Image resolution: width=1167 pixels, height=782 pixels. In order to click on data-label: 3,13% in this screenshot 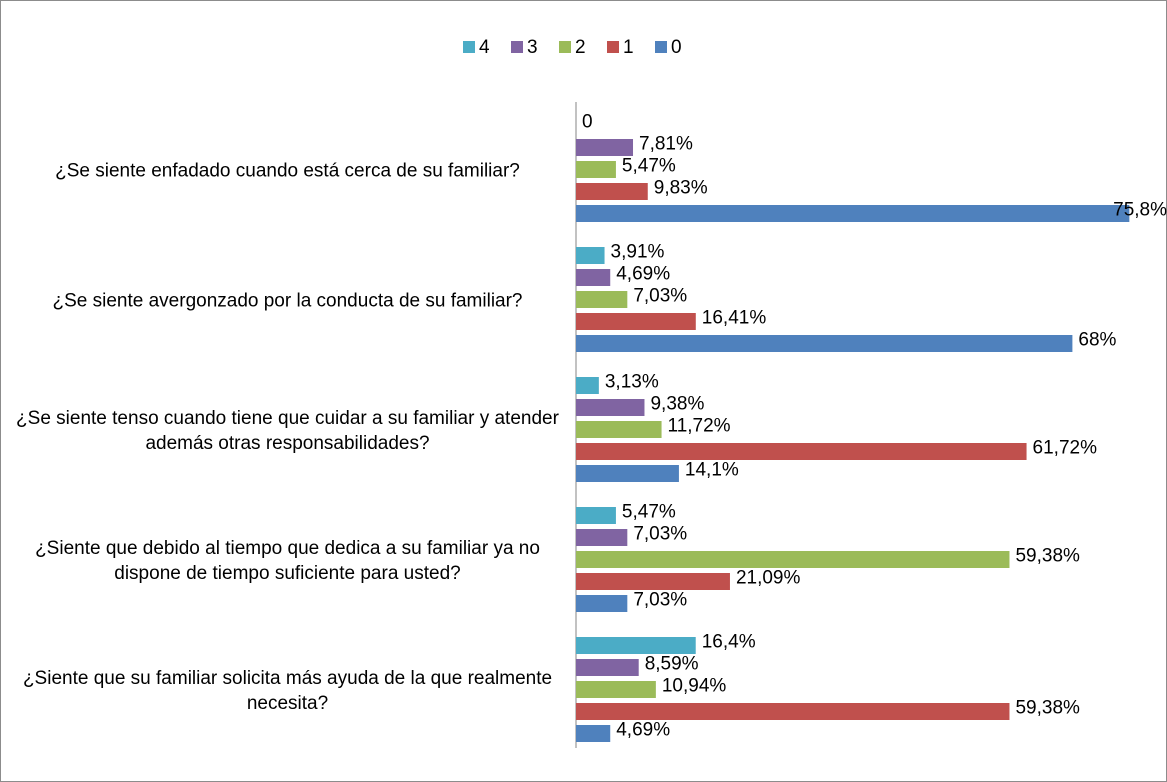, I will do `click(632, 382)`.